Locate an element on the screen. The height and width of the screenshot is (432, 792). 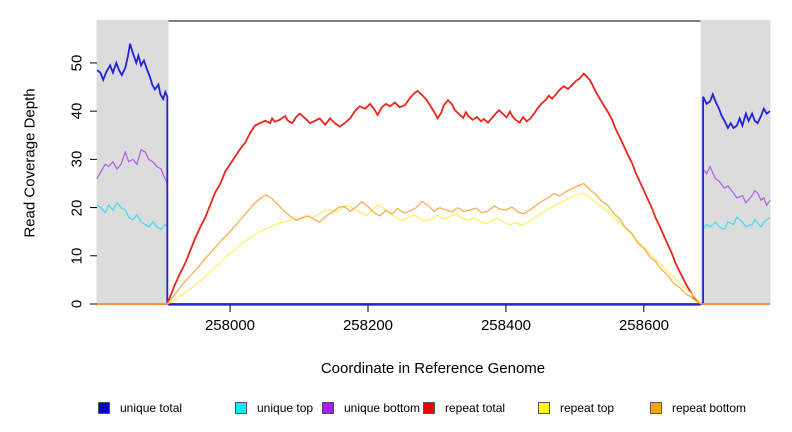
x-tick-label: 258000 is located at coordinates (230, 325).